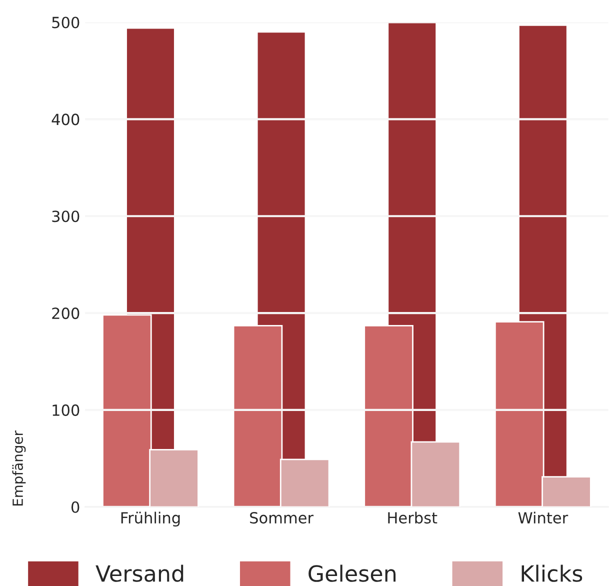 Image resolution: width=612 pixels, height=586 pixels. I want to click on legend-label: Klicks, so click(552, 573).